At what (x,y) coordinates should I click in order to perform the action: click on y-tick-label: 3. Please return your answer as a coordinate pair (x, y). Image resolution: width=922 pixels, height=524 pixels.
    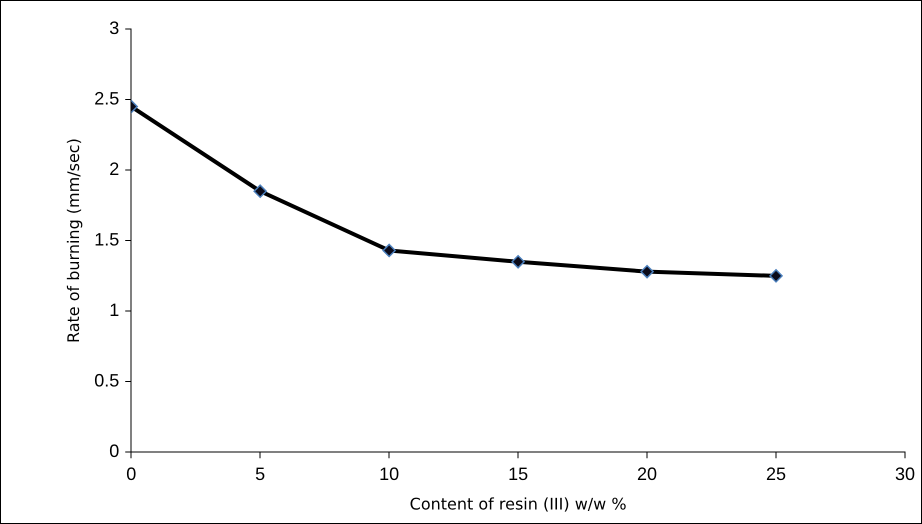
    Looking at the image, I should click on (114, 28).